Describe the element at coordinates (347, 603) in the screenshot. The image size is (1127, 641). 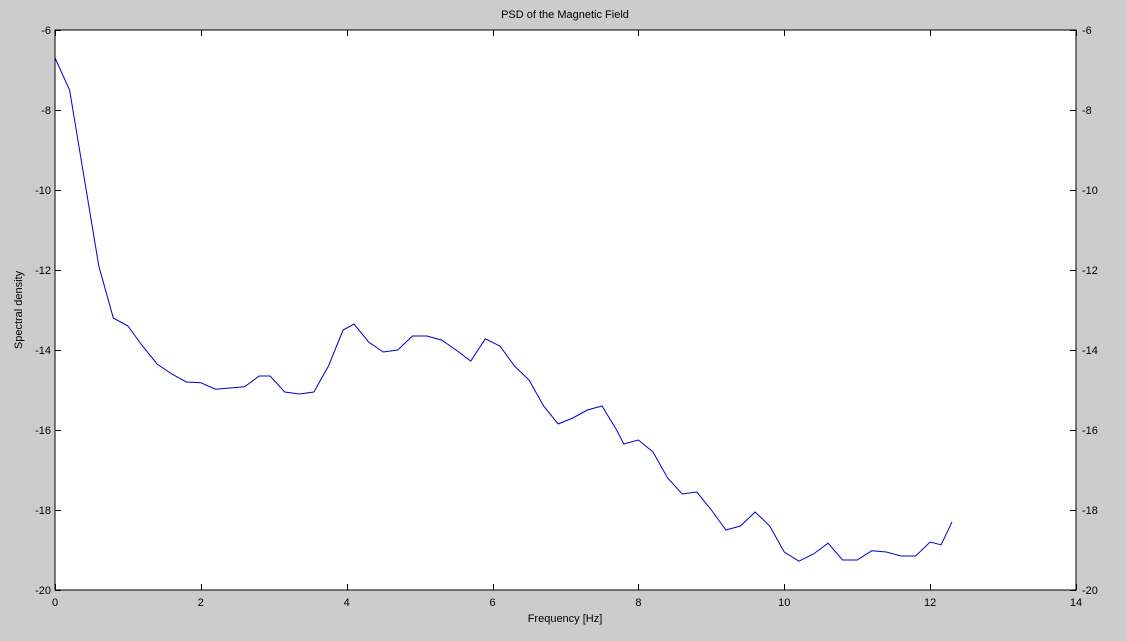
I see `x-tick-label: 4` at that location.